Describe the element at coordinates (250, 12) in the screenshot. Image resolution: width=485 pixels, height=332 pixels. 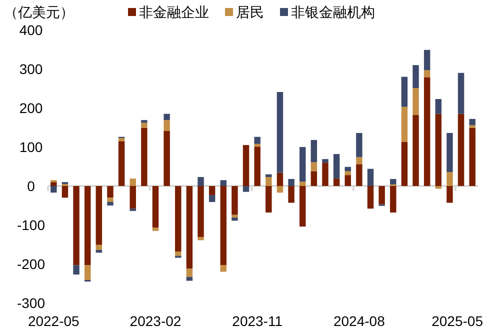
I see `legend-label: 居民` at that location.